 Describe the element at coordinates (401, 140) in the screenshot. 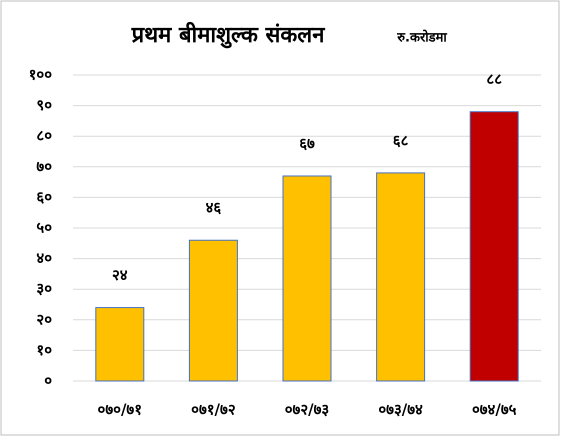

I see `data-label: ६८` at that location.